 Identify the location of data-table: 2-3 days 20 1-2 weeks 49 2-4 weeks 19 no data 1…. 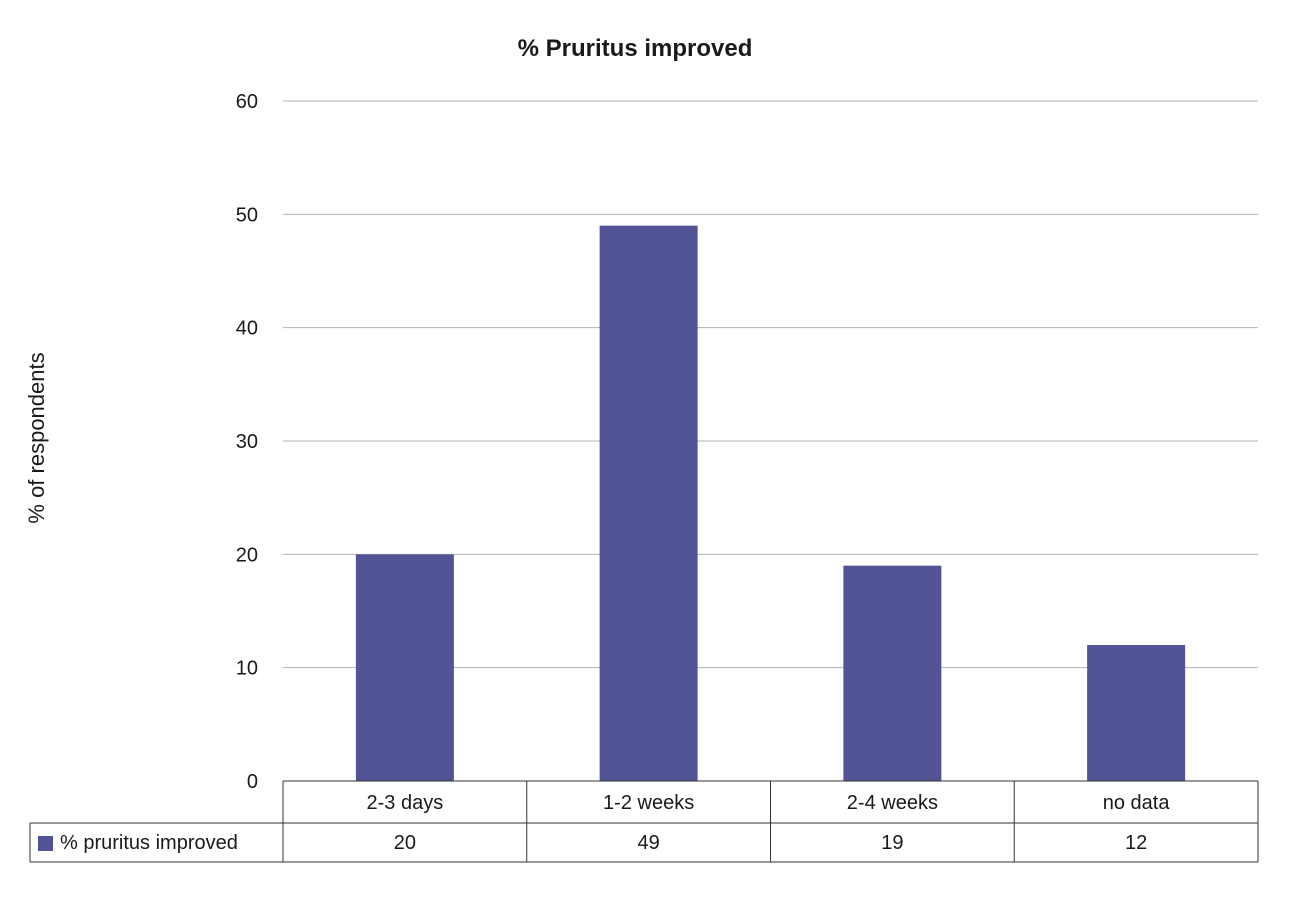
(644, 821).